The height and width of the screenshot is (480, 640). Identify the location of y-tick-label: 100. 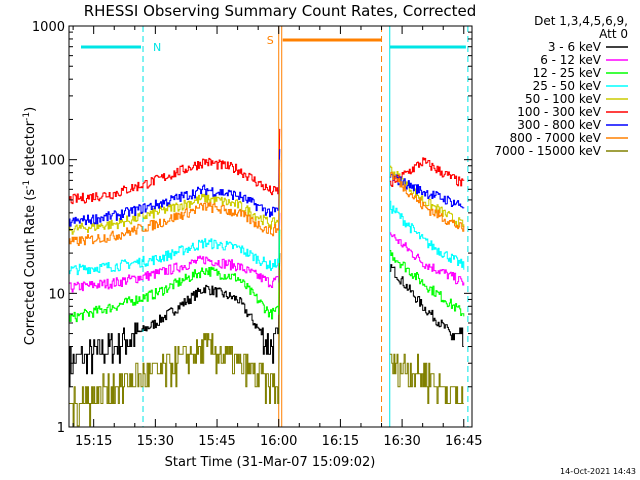
(52, 161).